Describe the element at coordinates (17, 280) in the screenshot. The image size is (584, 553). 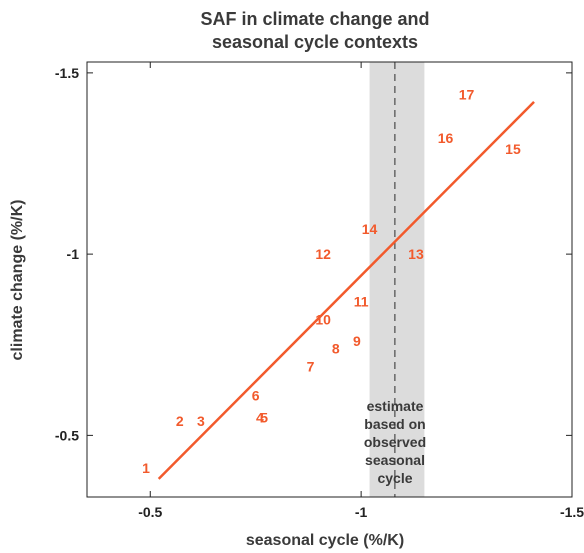
I see `y-axis-label: climate change (%/K)` at that location.